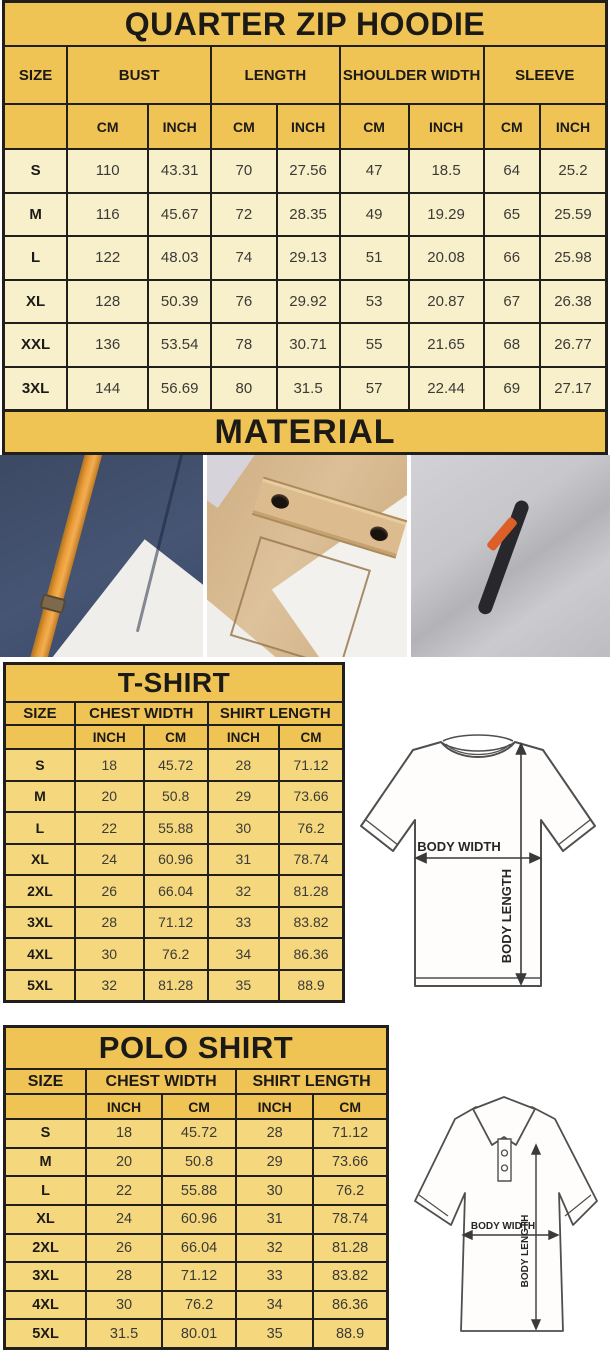 This screenshot has width=610, height=1350. Describe the element at coordinates (242, 985) in the screenshot. I see `value-cell: 35` at that location.